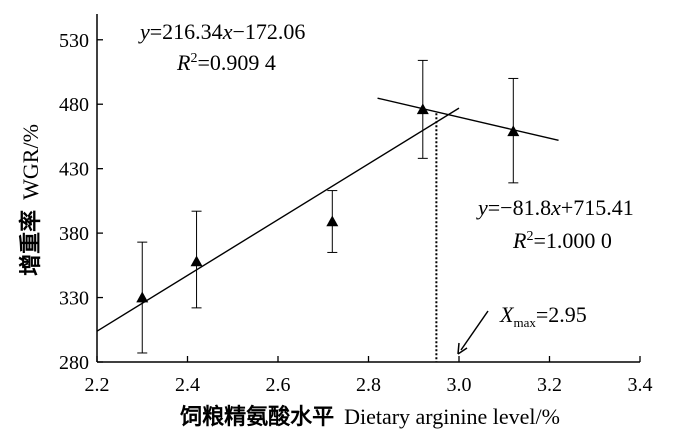 This screenshot has width=700, height=438. What do you see at coordinates (97, 385) in the screenshot?
I see `x-tick-label: 2.2` at bounding box center [97, 385].